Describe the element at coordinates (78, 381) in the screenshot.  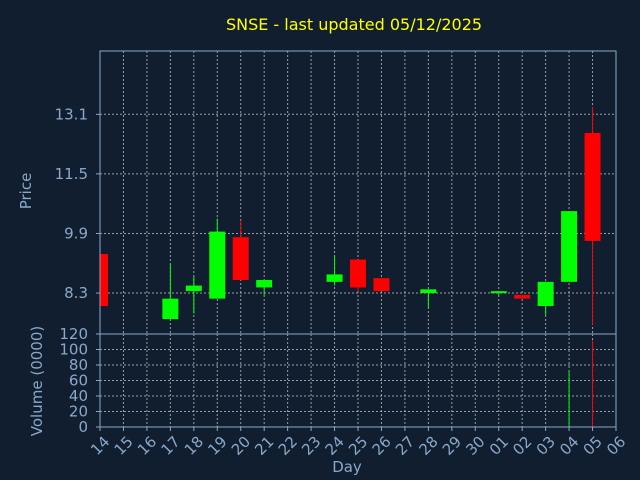
I see `volume-tick-label: 60` at that location.